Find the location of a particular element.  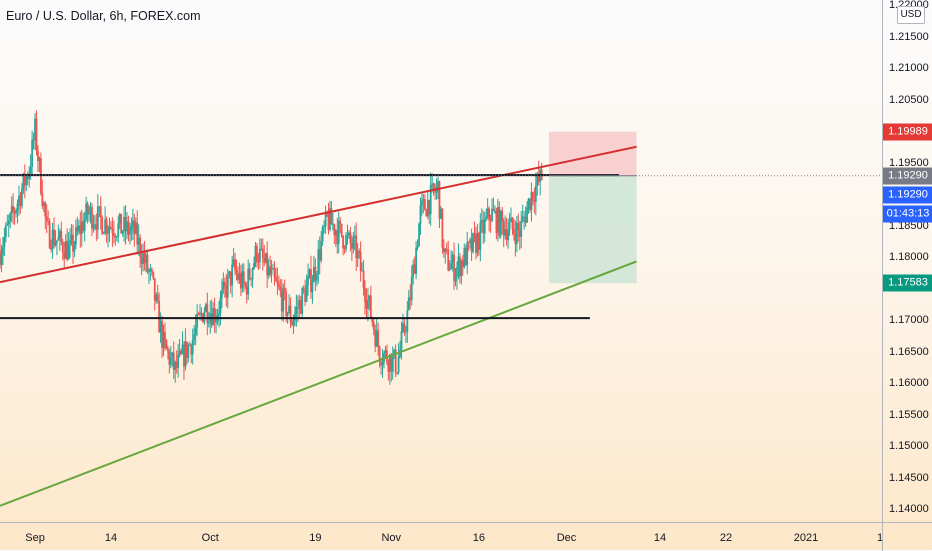

price-tick-label: 1.14000 is located at coordinates (909, 509).